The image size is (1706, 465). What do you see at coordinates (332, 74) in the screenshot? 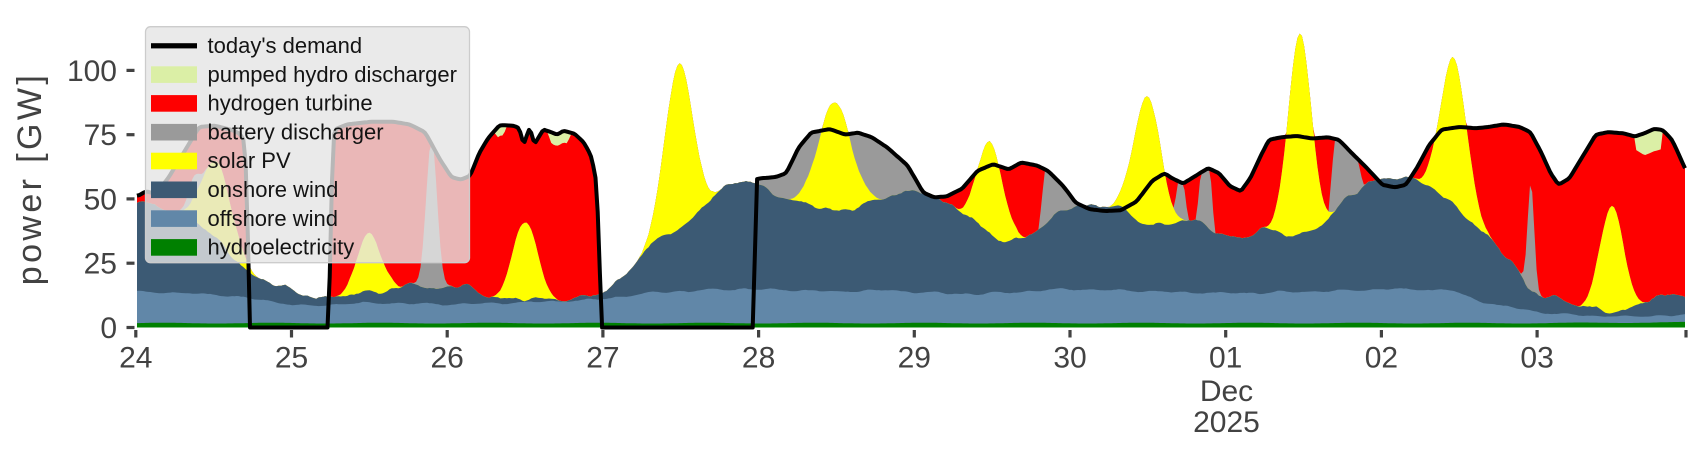
I see `svg-text: pumped hydro discharger` at bounding box center [332, 74].